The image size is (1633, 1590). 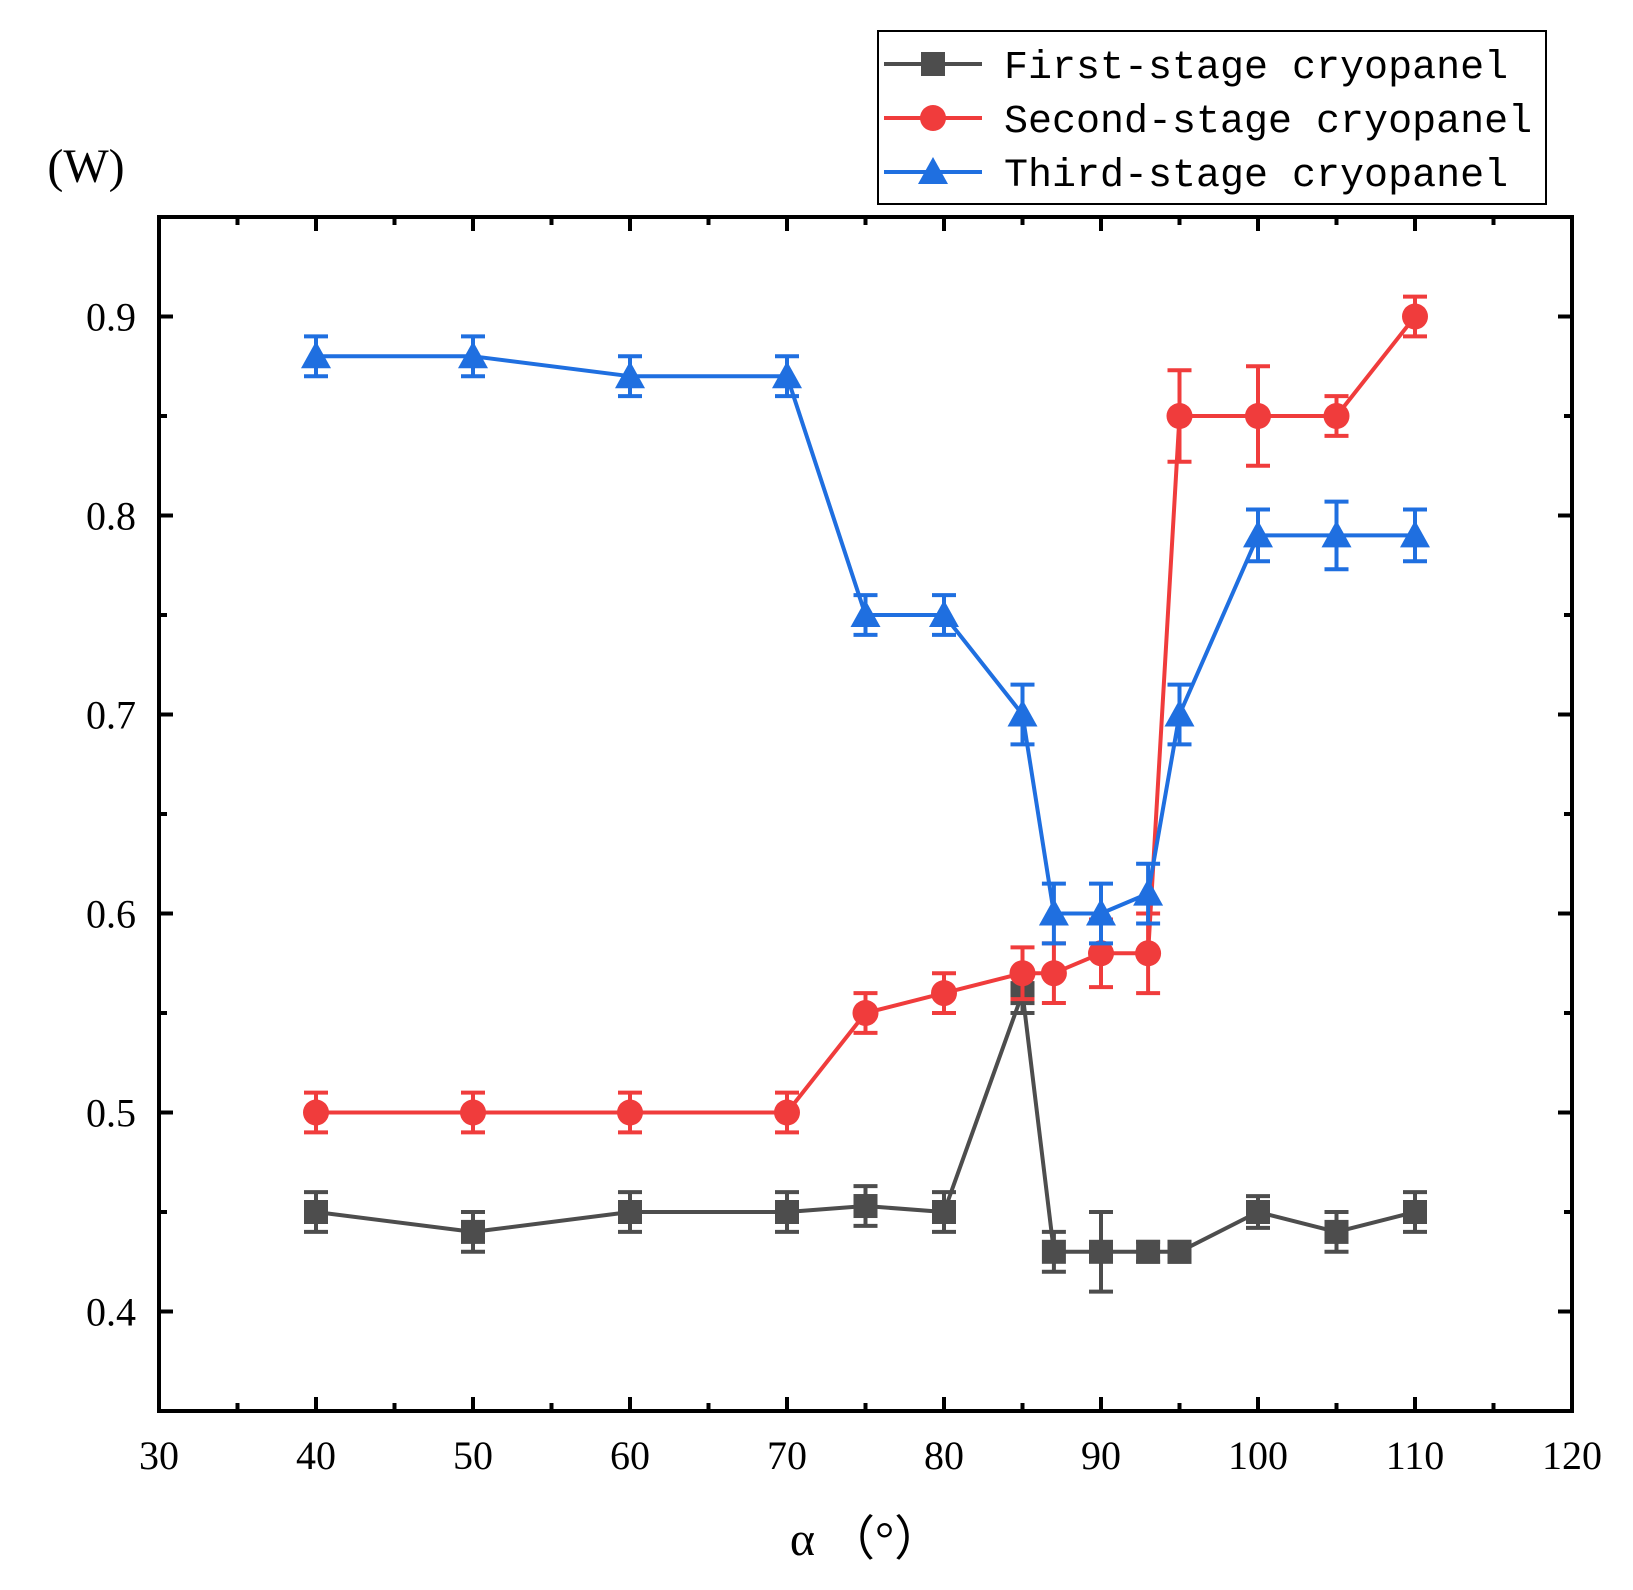 I want to click on x-tick-label: 120, so click(x=1572, y=1455).